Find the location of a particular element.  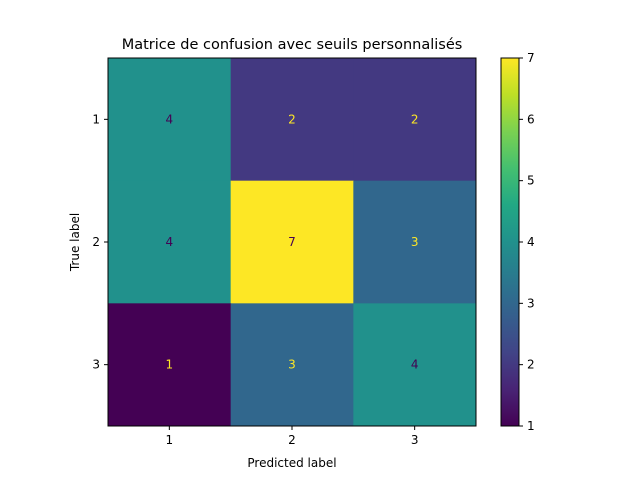

colorbar is located at coordinates (510, 242).